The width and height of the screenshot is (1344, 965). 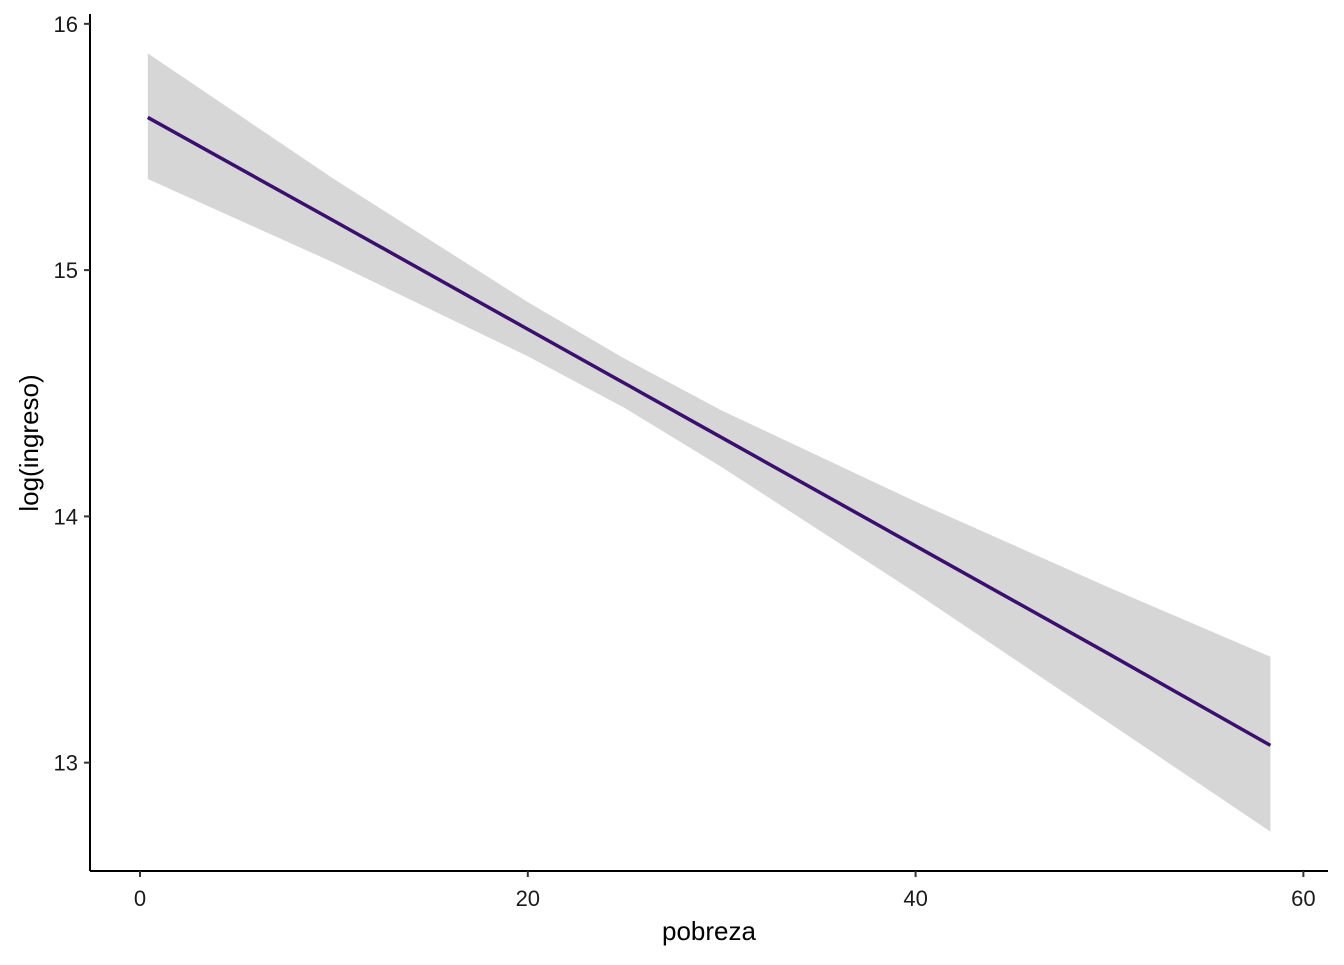 I want to click on x-axis-title: pobreza, so click(x=709, y=931).